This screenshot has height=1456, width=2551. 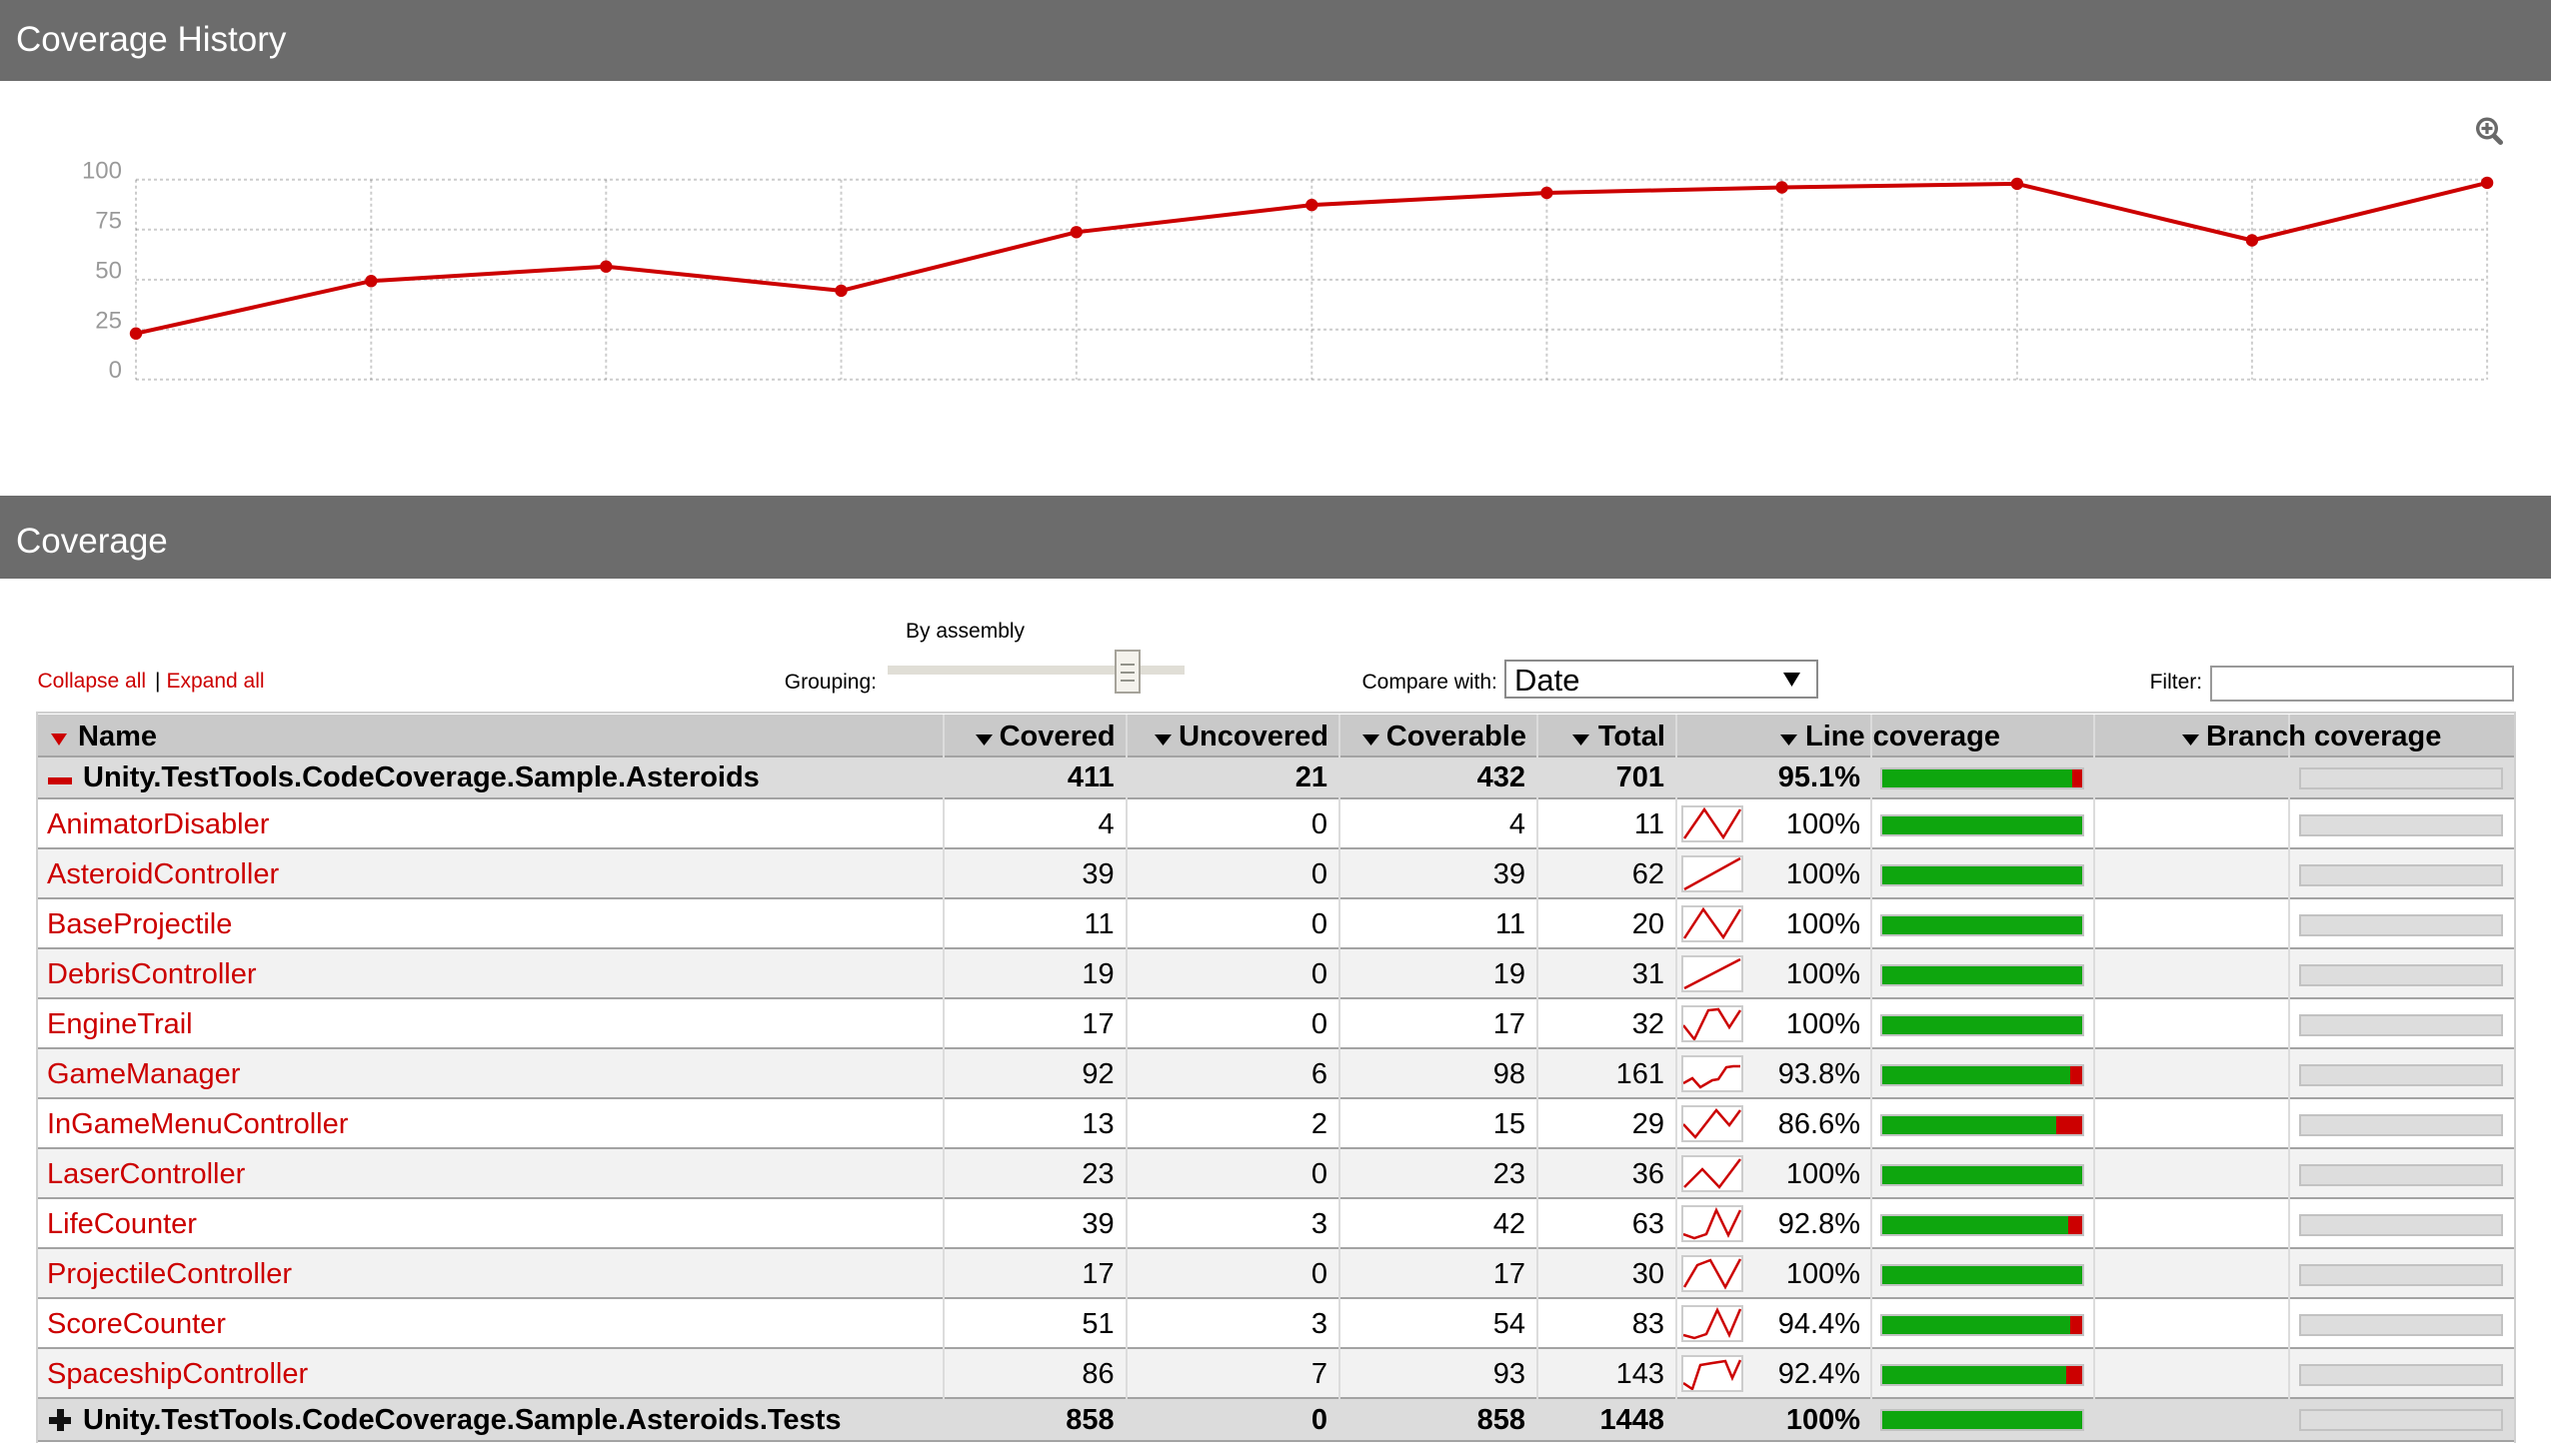 What do you see at coordinates (102, 170) in the screenshot?
I see `svg-text: 100` at bounding box center [102, 170].